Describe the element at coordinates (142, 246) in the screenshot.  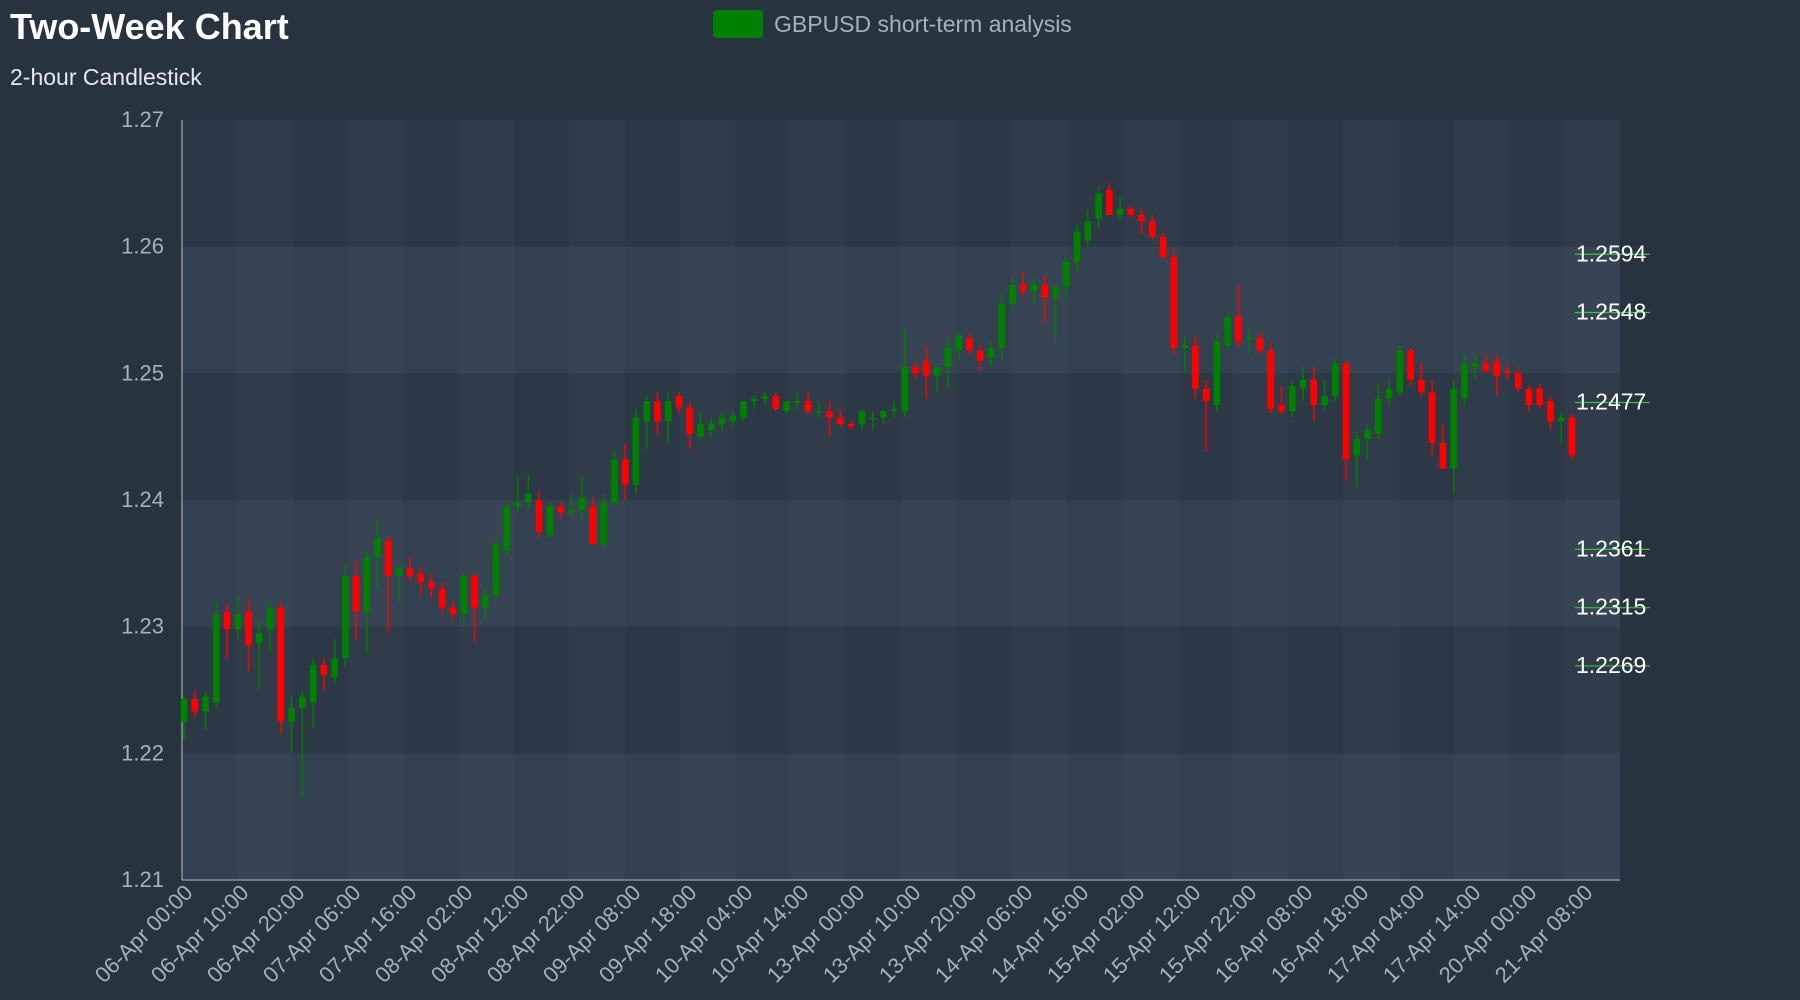
I see `y-tick-label: 1.26` at that location.